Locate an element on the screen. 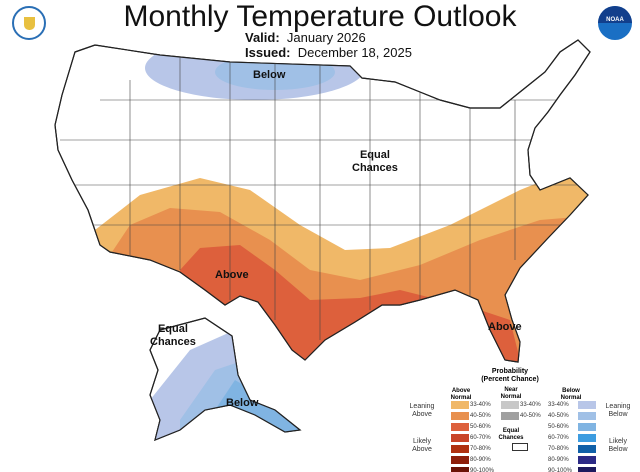 This screenshot has width=640, height=472. legend-below-range: 80-90% is located at coordinates (558, 460).